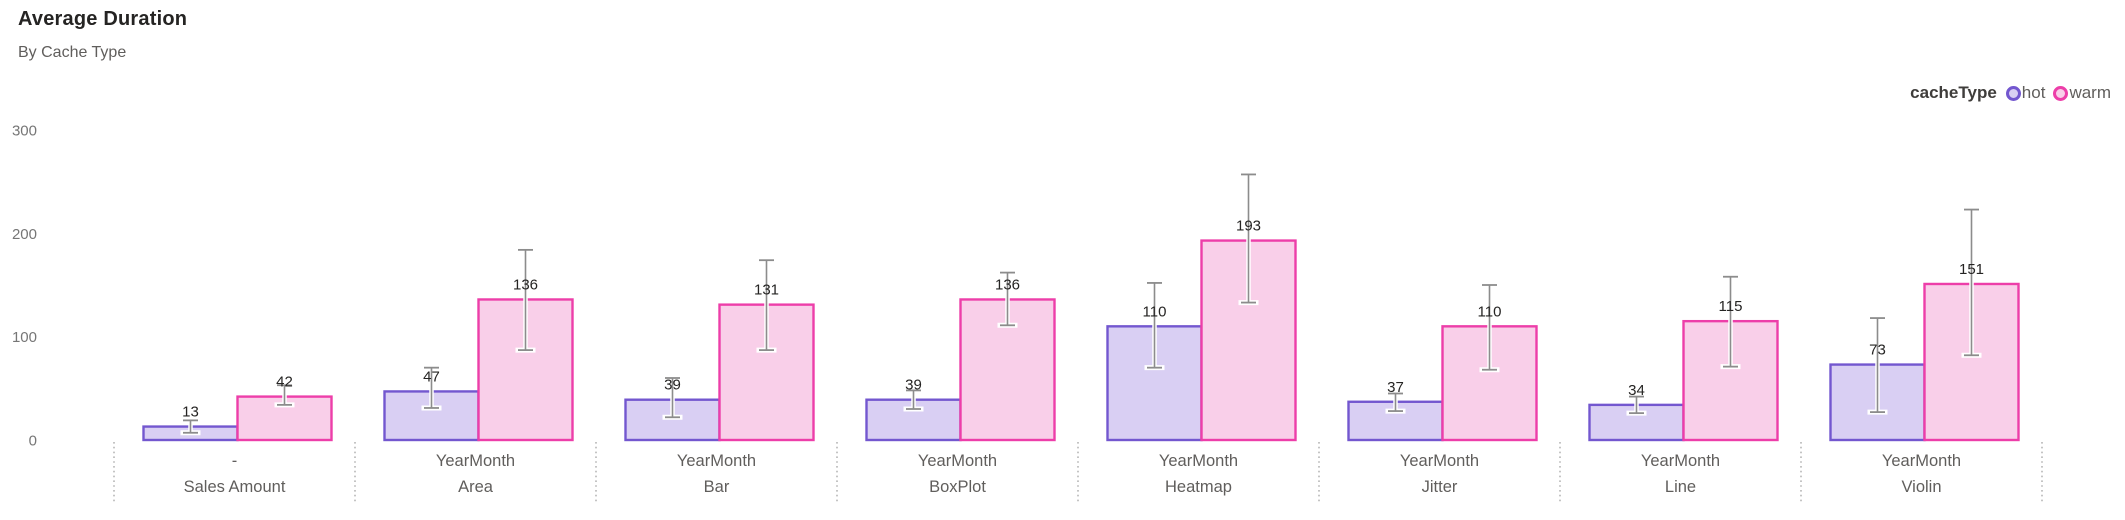 This screenshot has width=2125, height=520. I want to click on value-label-warm: 193, so click(1248, 226).